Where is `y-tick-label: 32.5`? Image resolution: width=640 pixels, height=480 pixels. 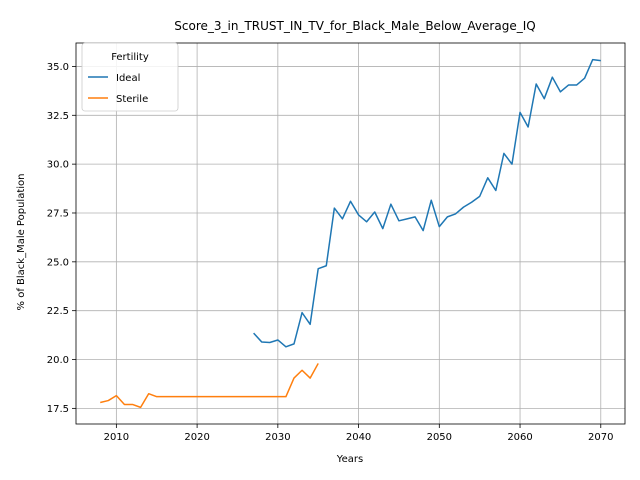 y-tick-label: 32.5 is located at coordinates (58, 116).